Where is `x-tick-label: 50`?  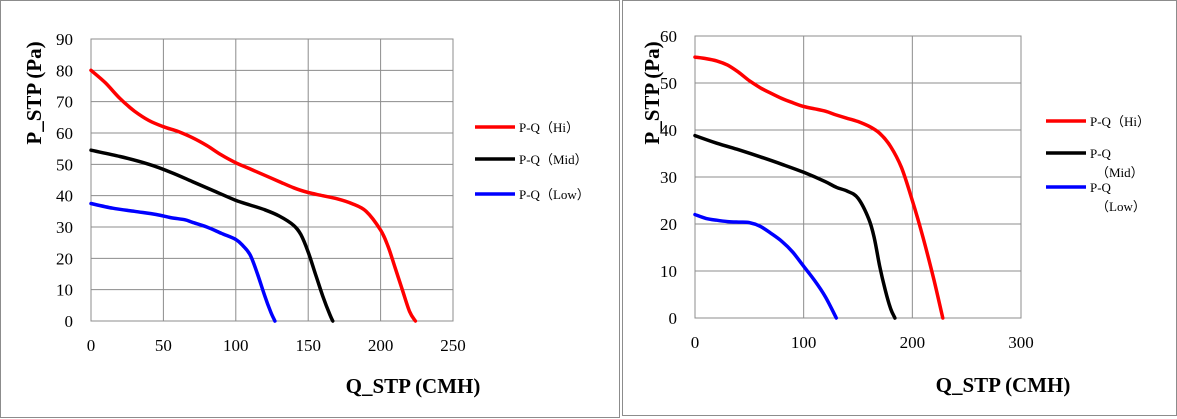 x-tick-label: 50 is located at coordinates (163, 345).